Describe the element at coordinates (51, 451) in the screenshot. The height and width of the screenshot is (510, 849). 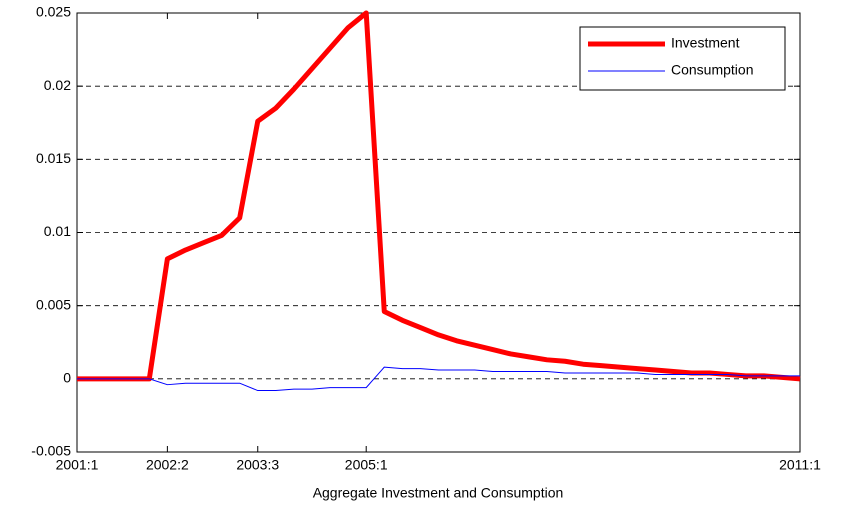
I see `y-tick-label: -0.005` at that location.